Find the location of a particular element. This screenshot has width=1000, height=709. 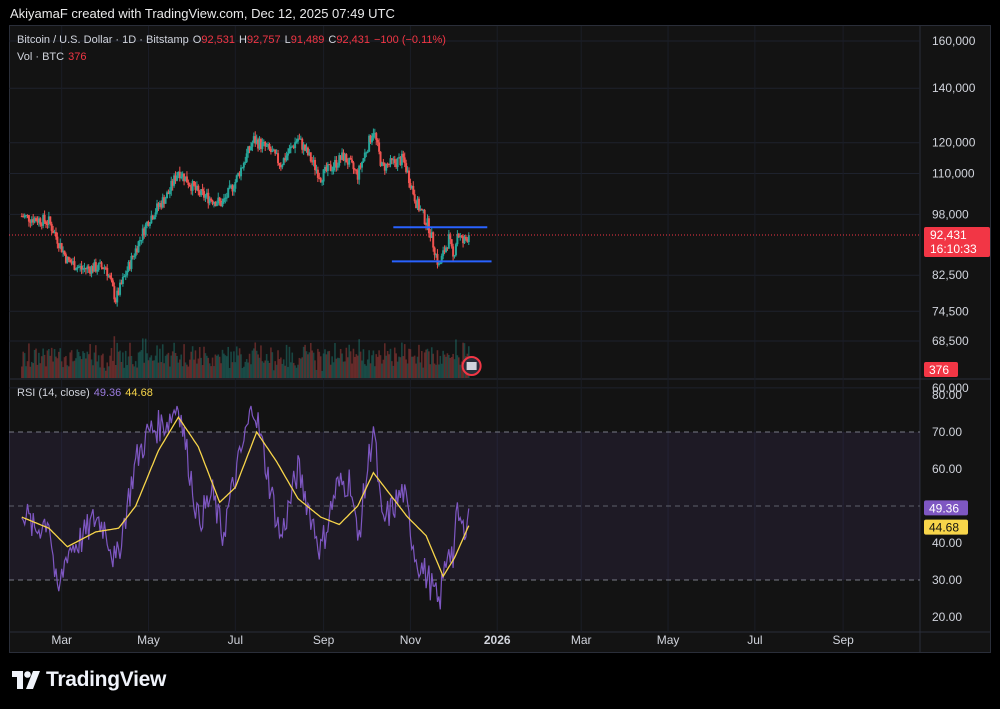

tradingview-logo: TradingView is located at coordinates (89, 680).